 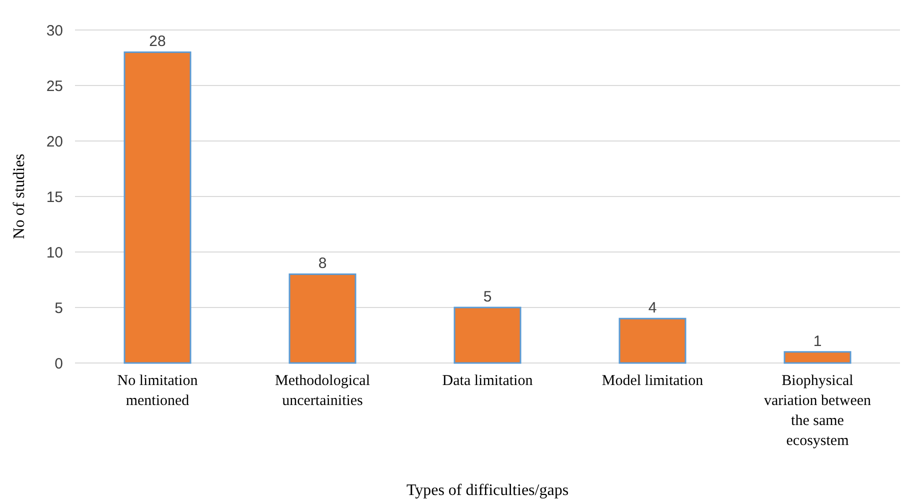 I want to click on y-axis-title: No of studies, so click(x=19, y=197).